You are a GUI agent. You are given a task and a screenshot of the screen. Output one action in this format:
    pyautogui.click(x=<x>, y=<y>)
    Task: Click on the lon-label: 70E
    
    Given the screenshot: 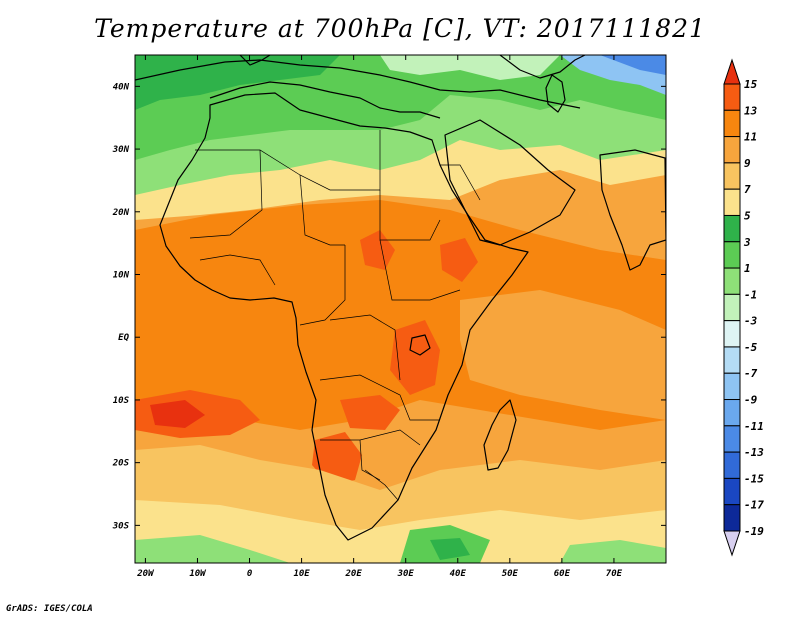 What is the action you would take?
    pyautogui.click(x=614, y=574)
    